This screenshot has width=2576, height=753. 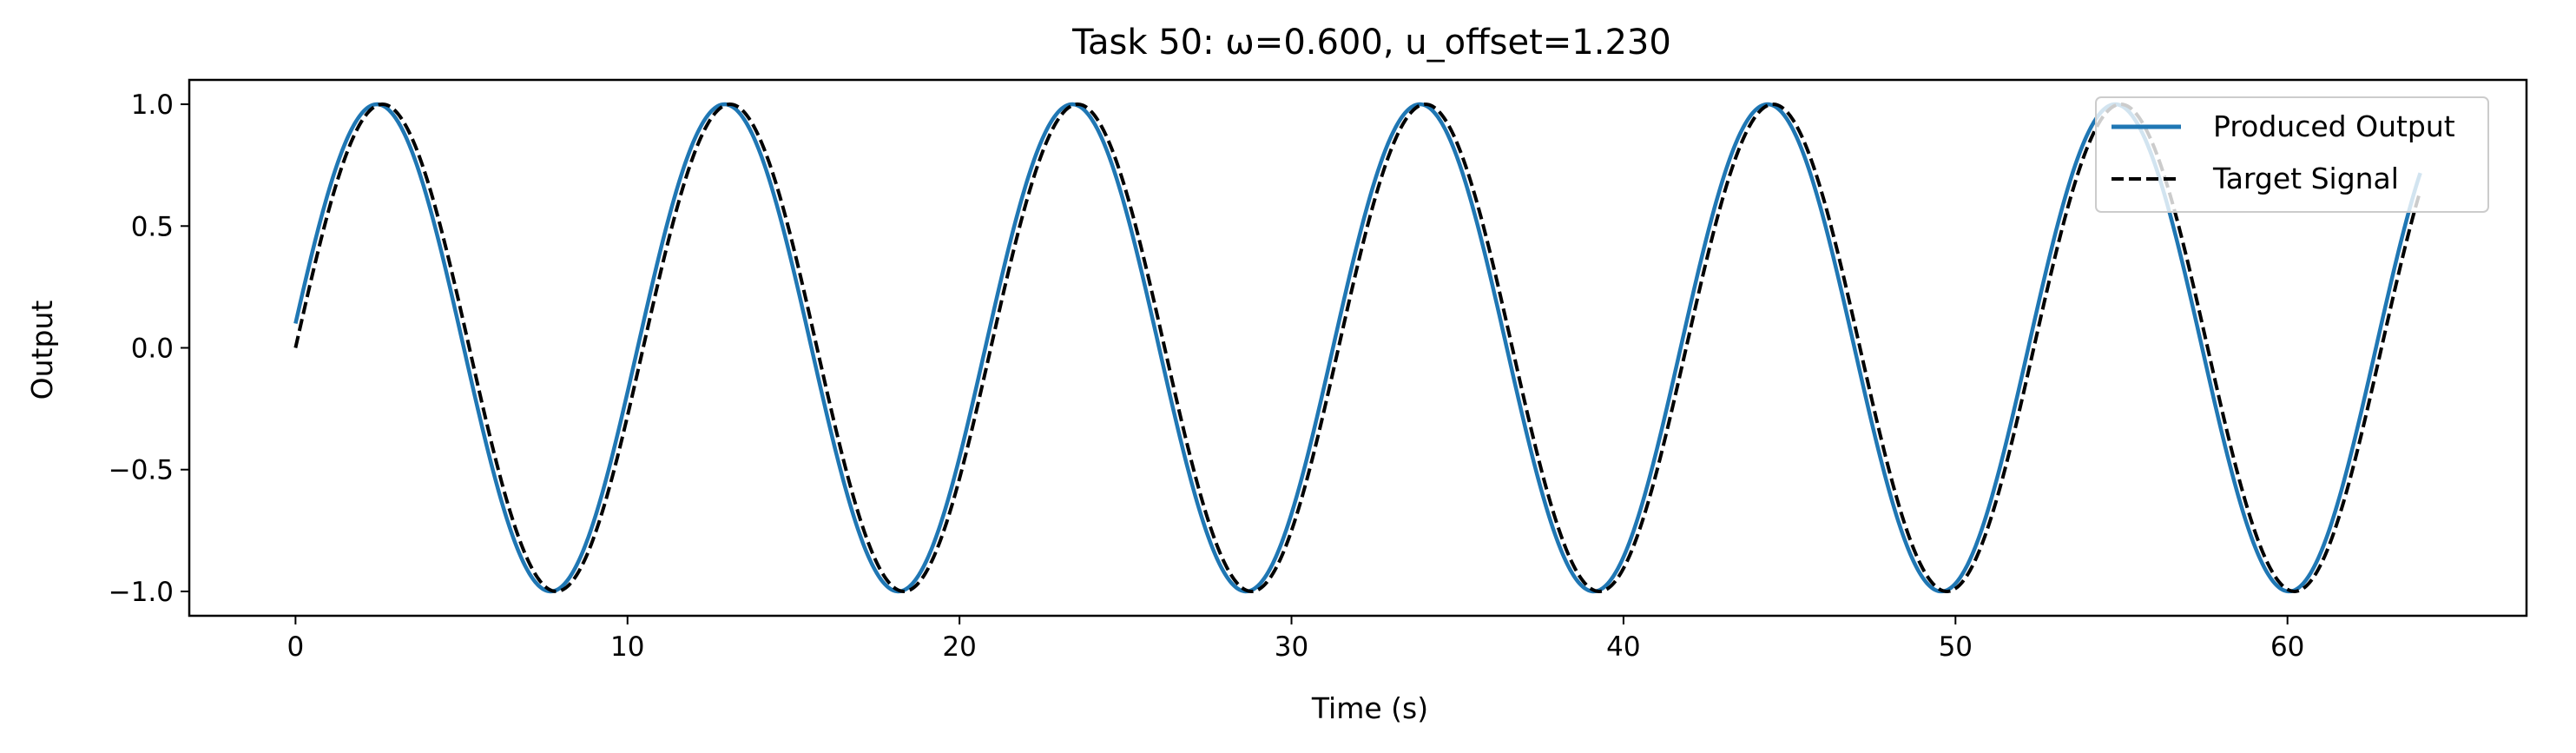 I want to click on x-tick-label: 50, so click(x=1956, y=647).